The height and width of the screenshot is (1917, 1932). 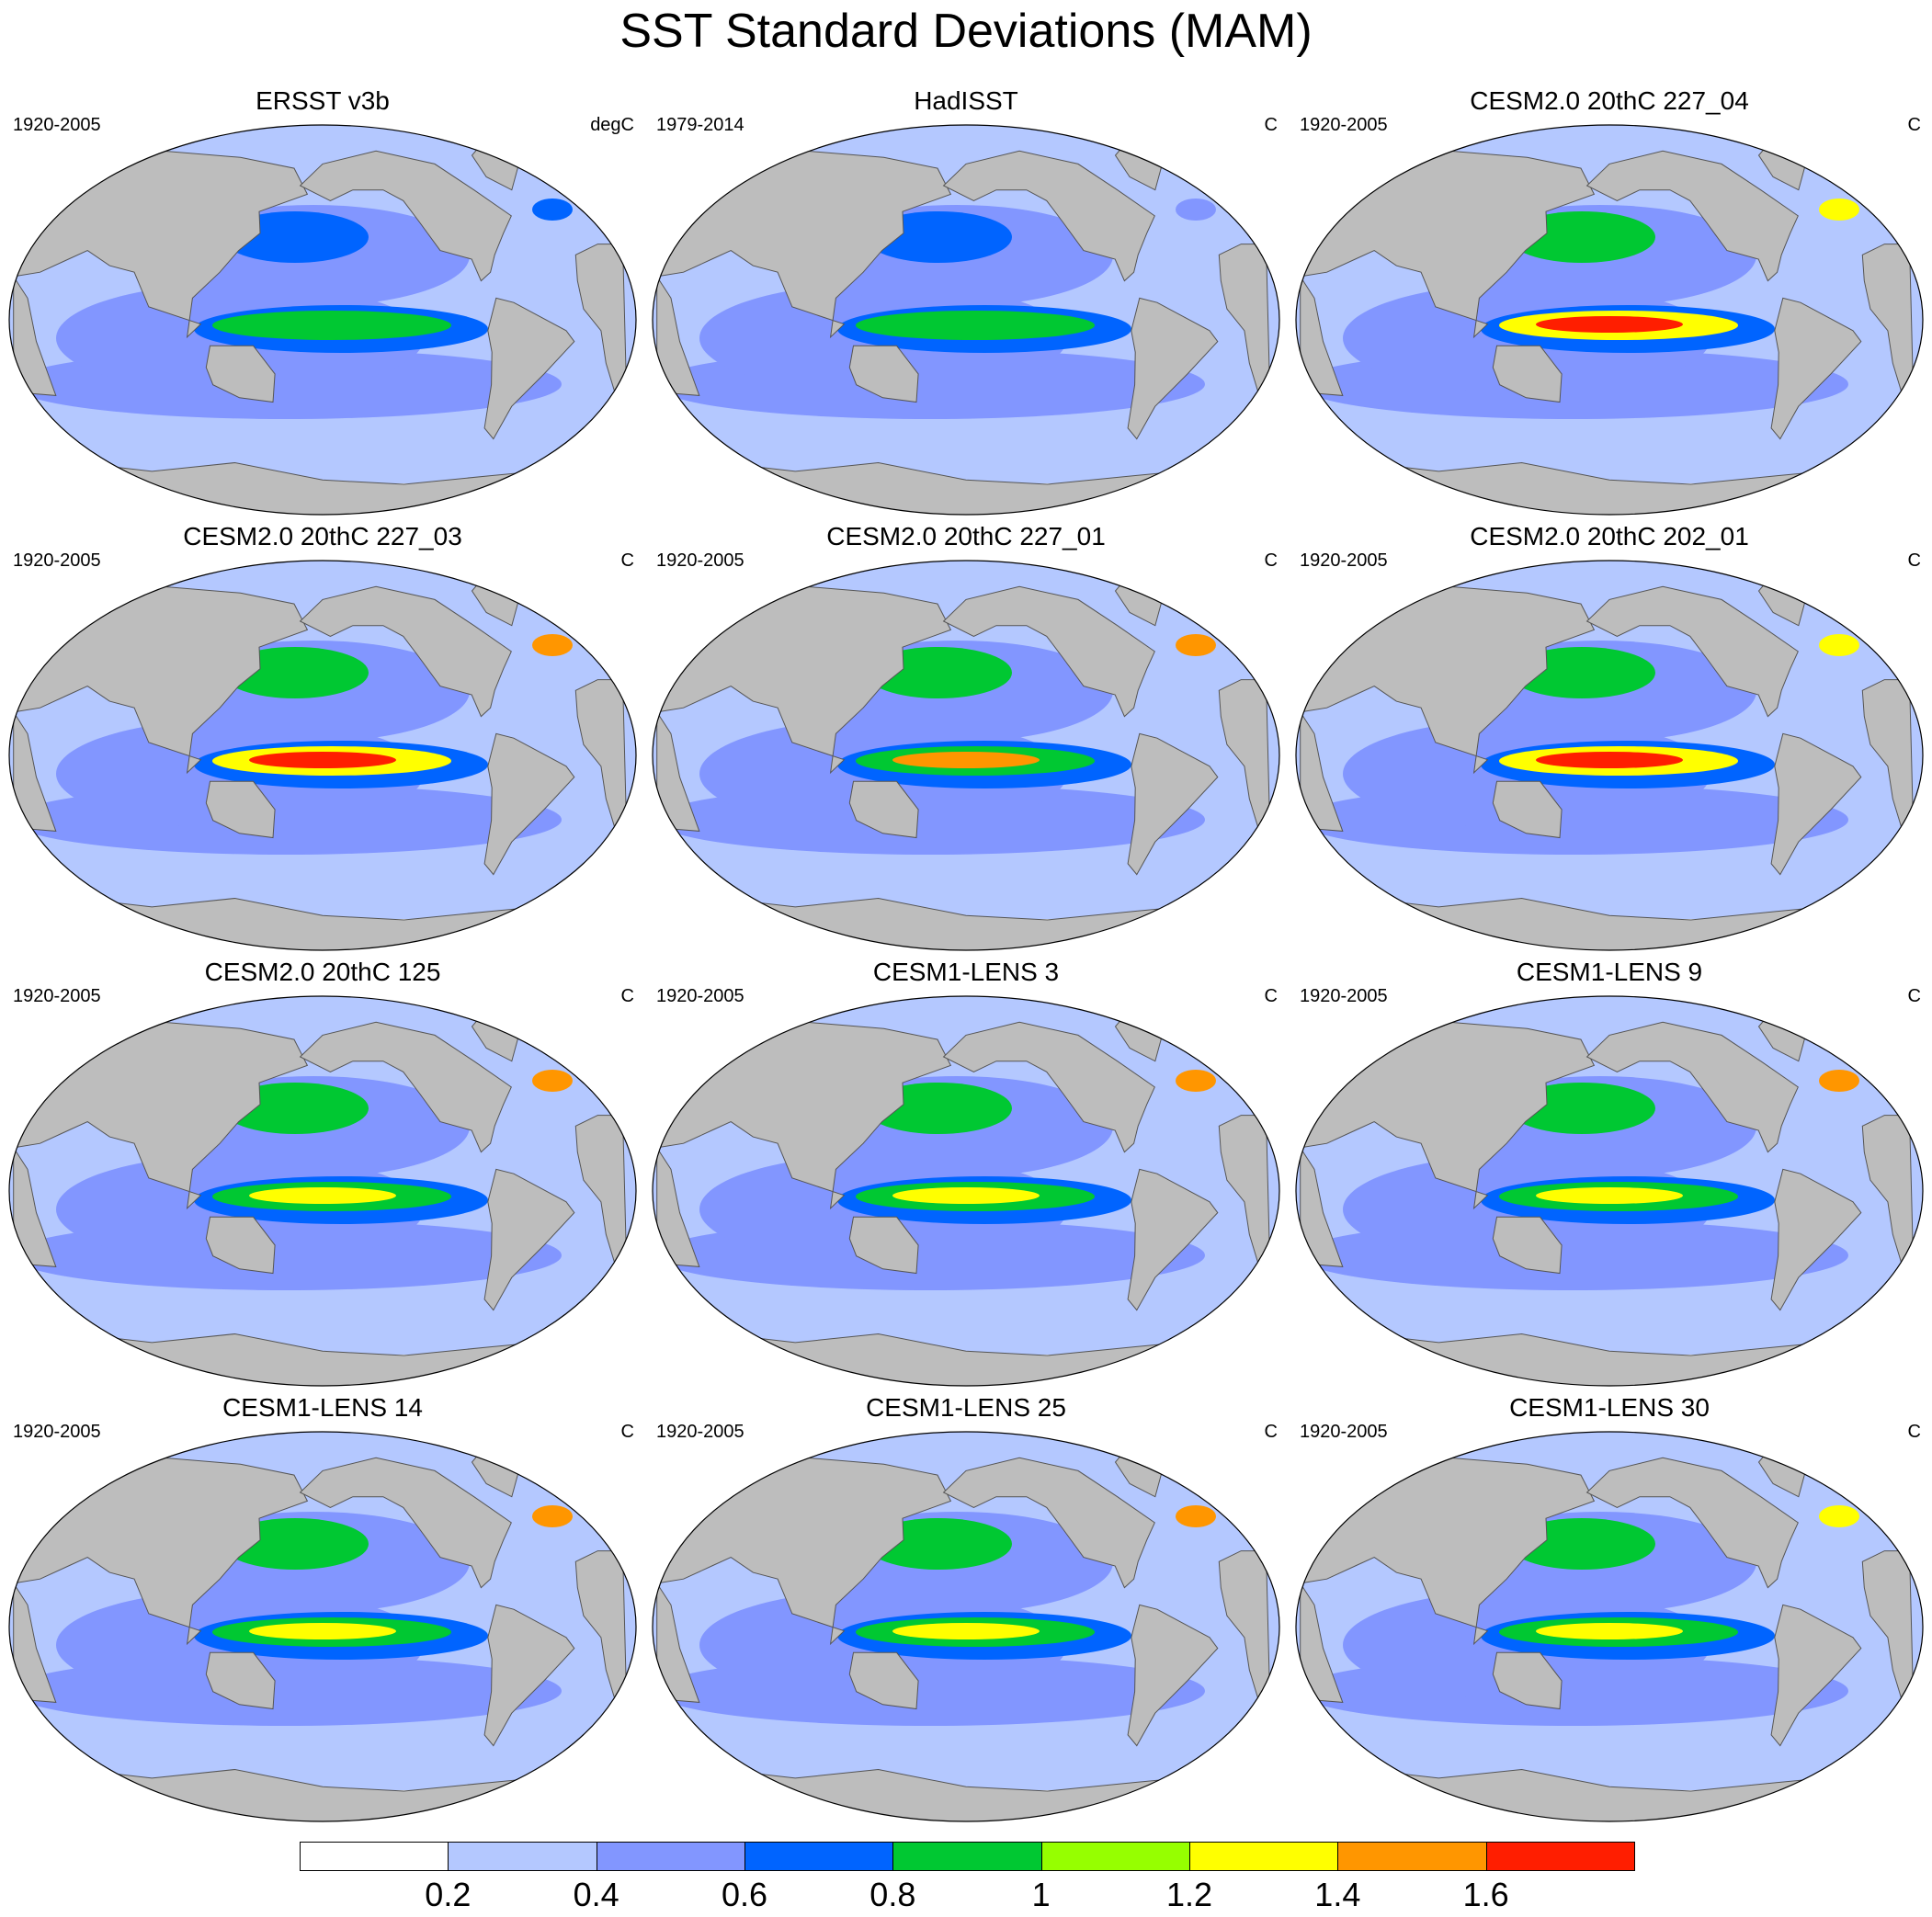 I want to click on colorbar, so click(x=968, y=1857).